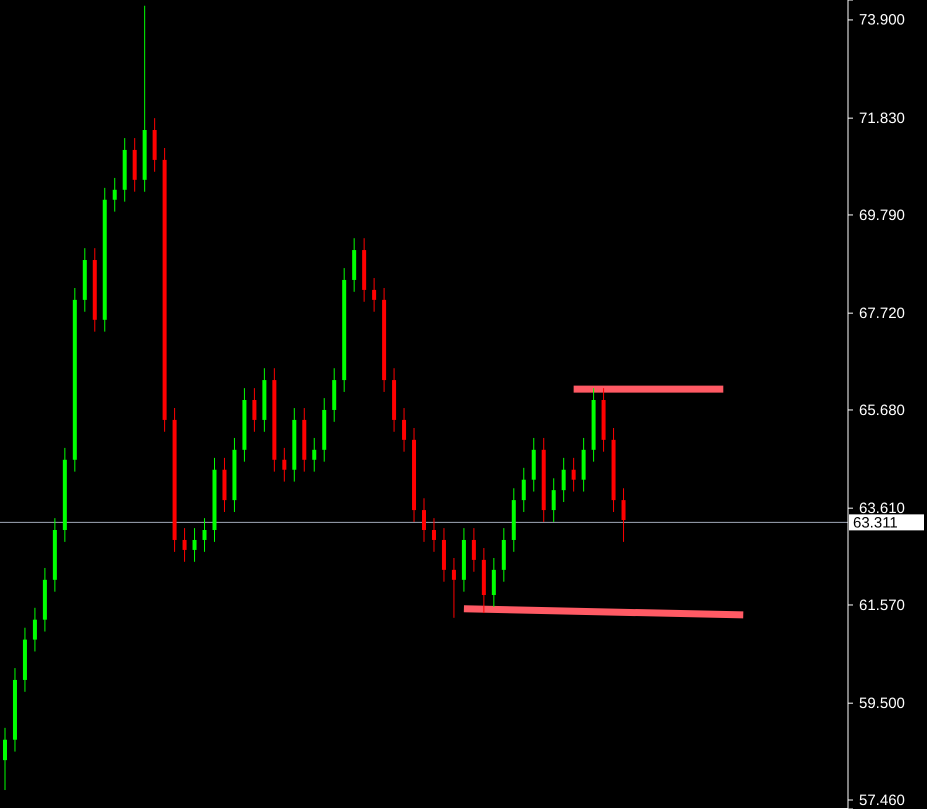 The height and width of the screenshot is (809, 927). What do you see at coordinates (882, 118) in the screenshot?
I see `y-tick-label: 71.830` at bounding box center [882, 118].